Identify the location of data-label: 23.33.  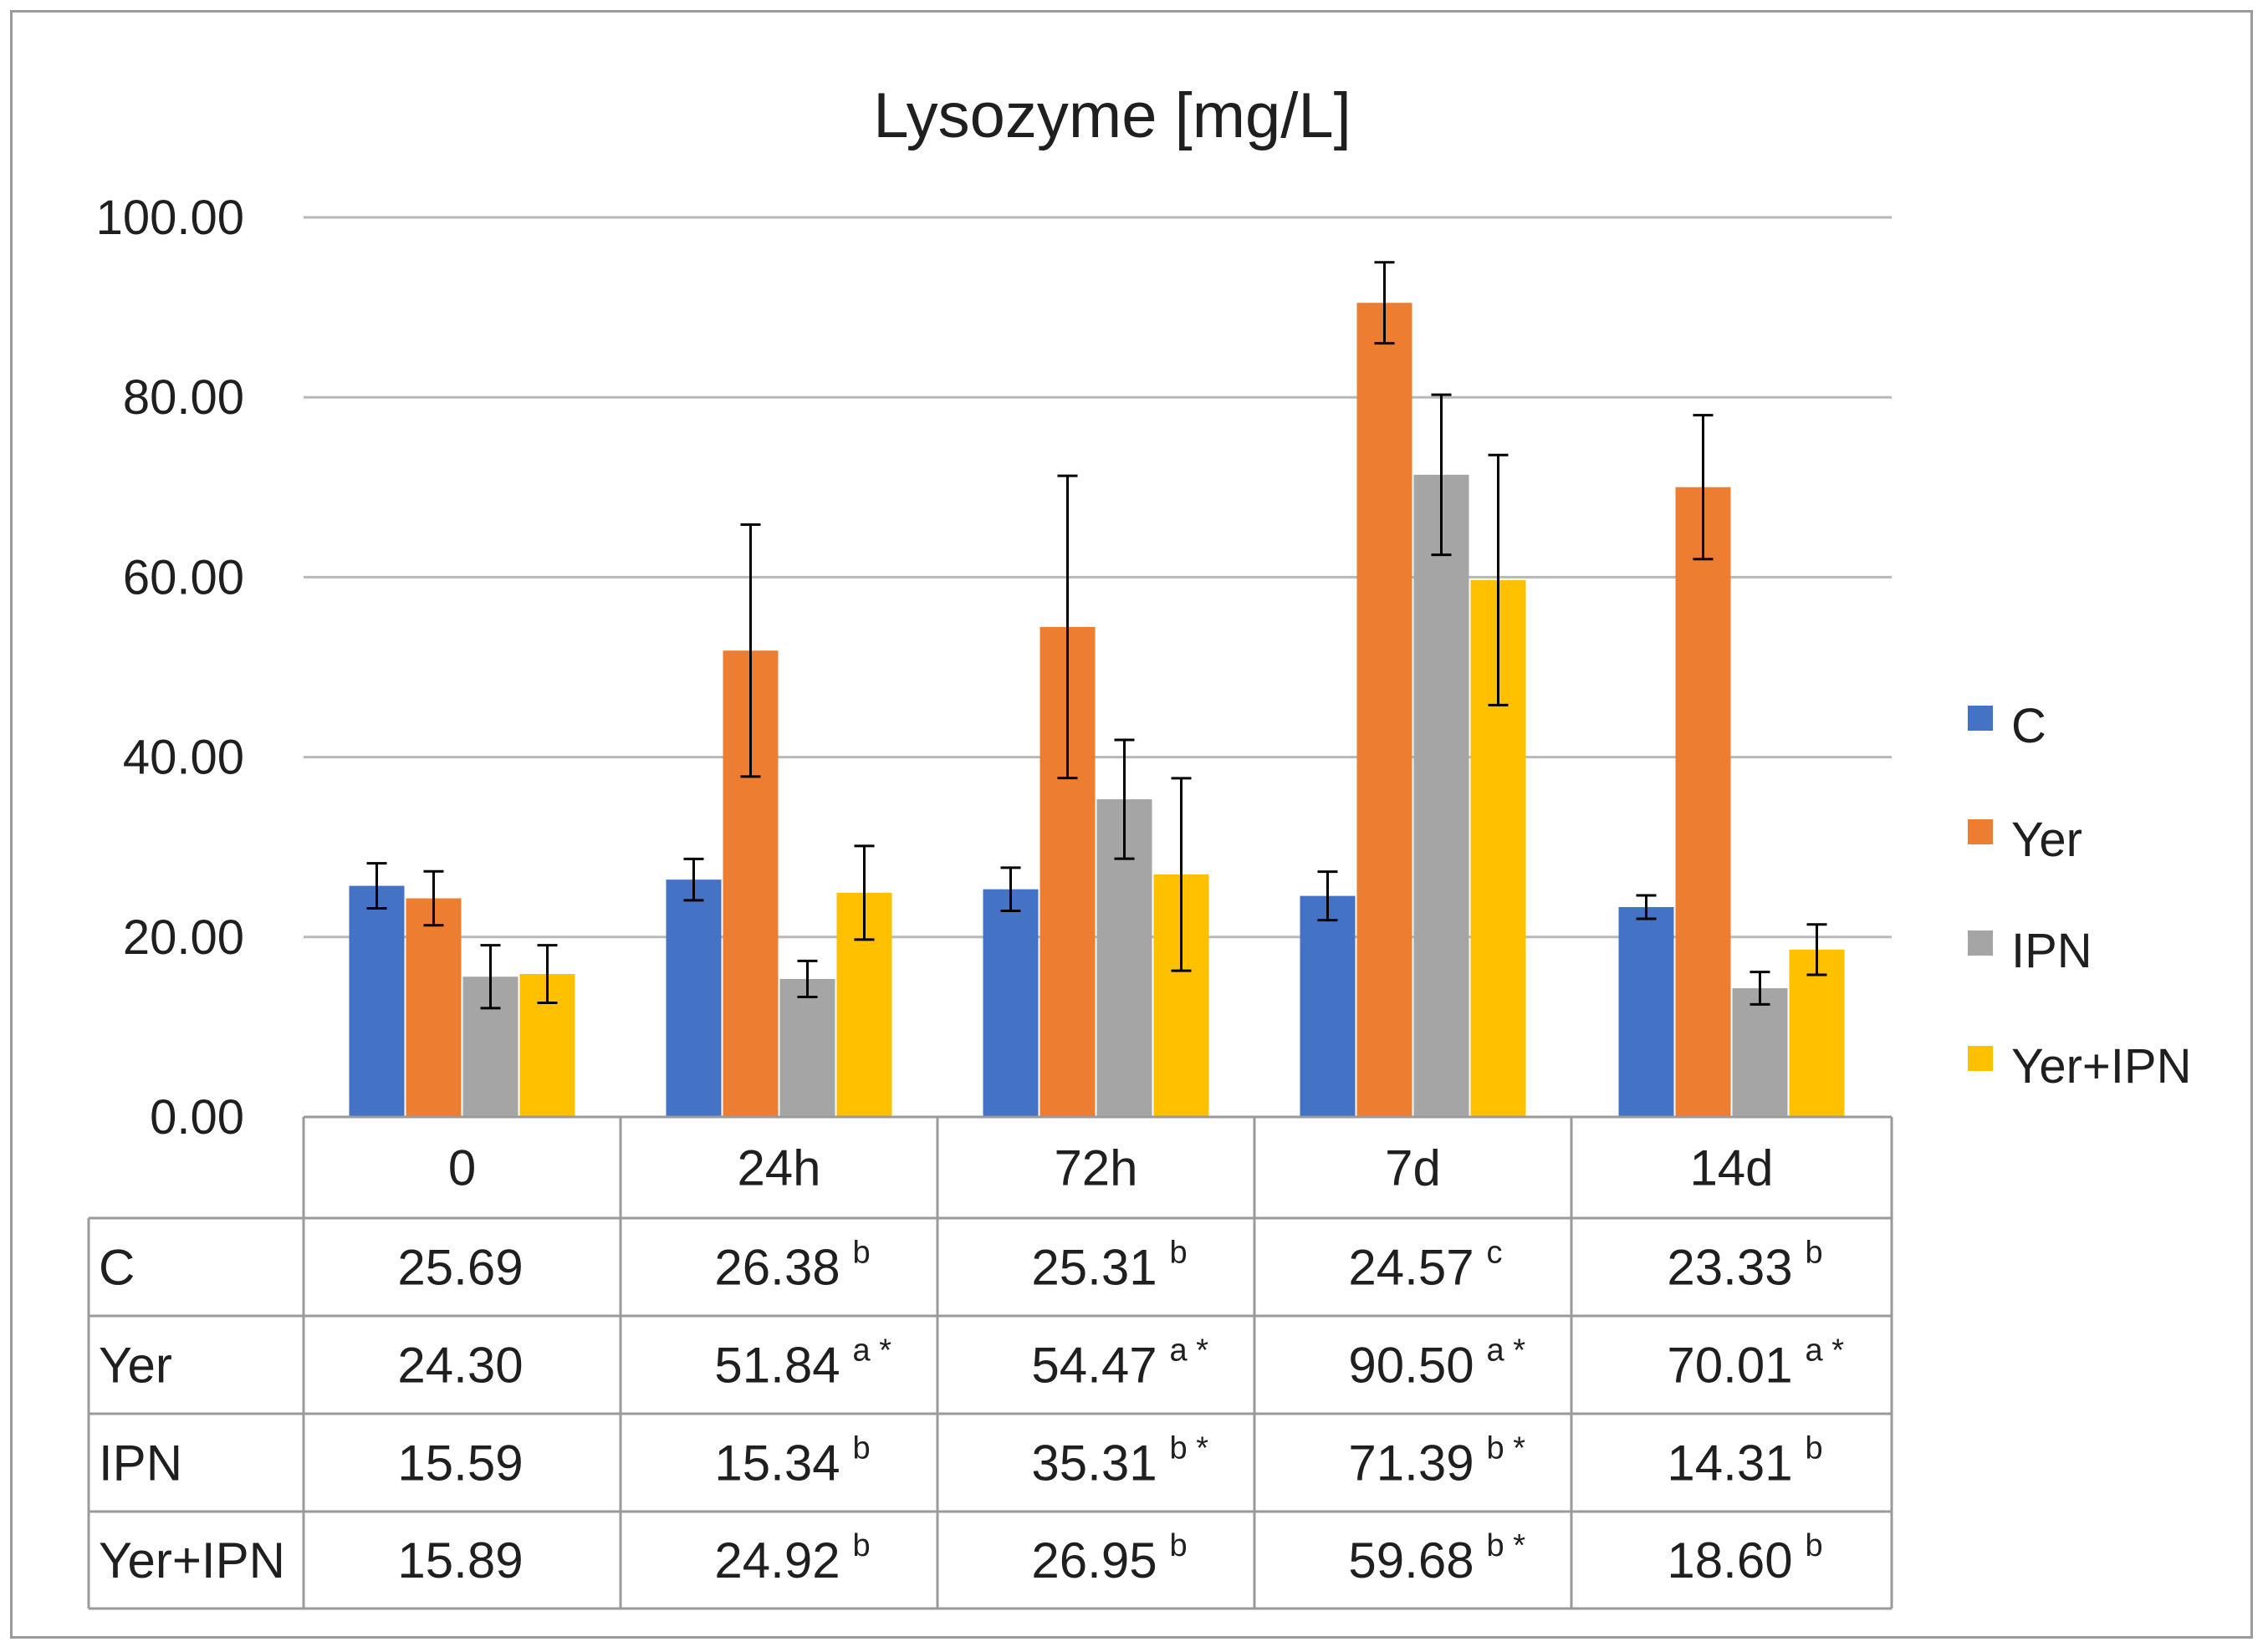
(1729, 1268).